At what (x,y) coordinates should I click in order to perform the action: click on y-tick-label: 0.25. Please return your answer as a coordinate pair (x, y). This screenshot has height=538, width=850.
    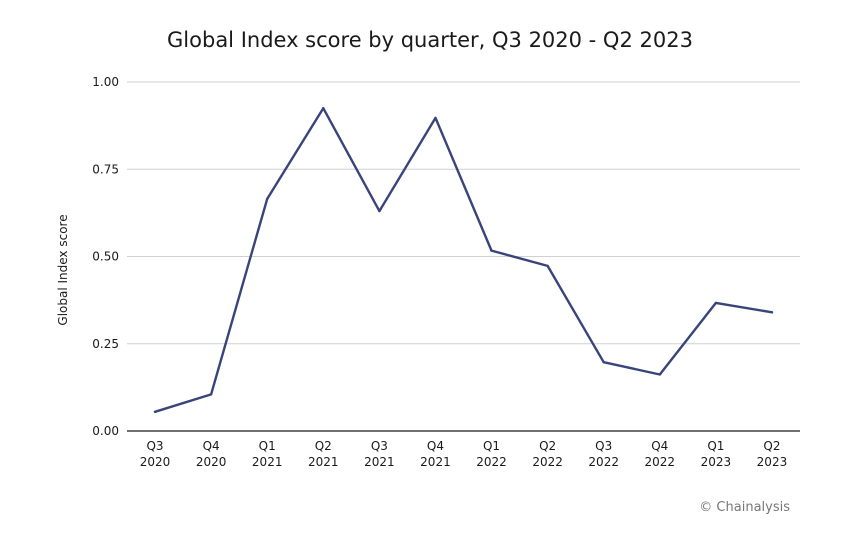
    Looking at the image, I should click on (105, 344).